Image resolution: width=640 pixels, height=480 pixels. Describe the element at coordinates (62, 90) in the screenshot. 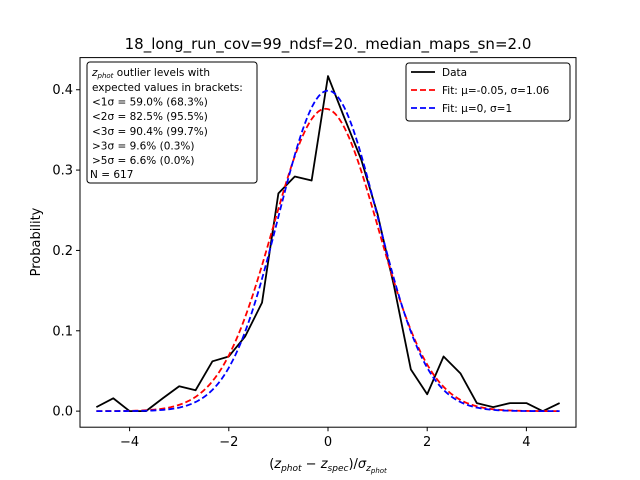

I see `y-tick-label: 0.4` at that location.